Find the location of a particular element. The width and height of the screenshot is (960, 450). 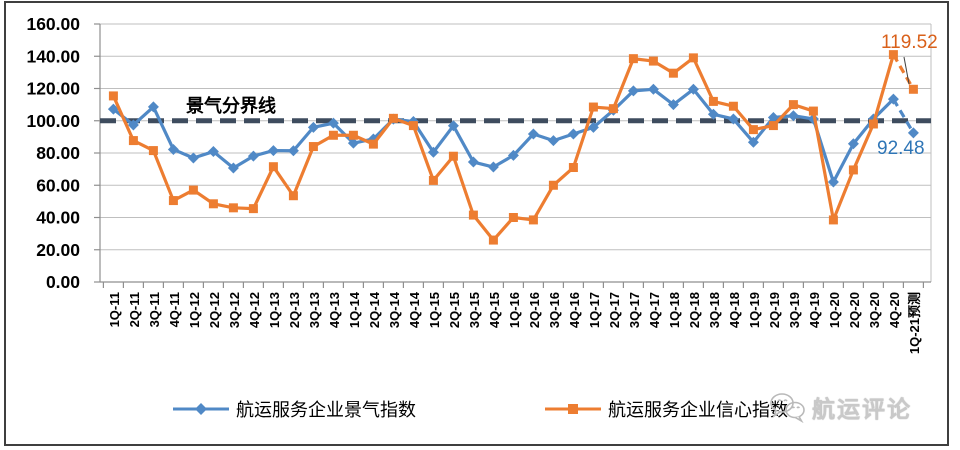

watermark-text: 航运评论 is located at coordinates (862, 409).